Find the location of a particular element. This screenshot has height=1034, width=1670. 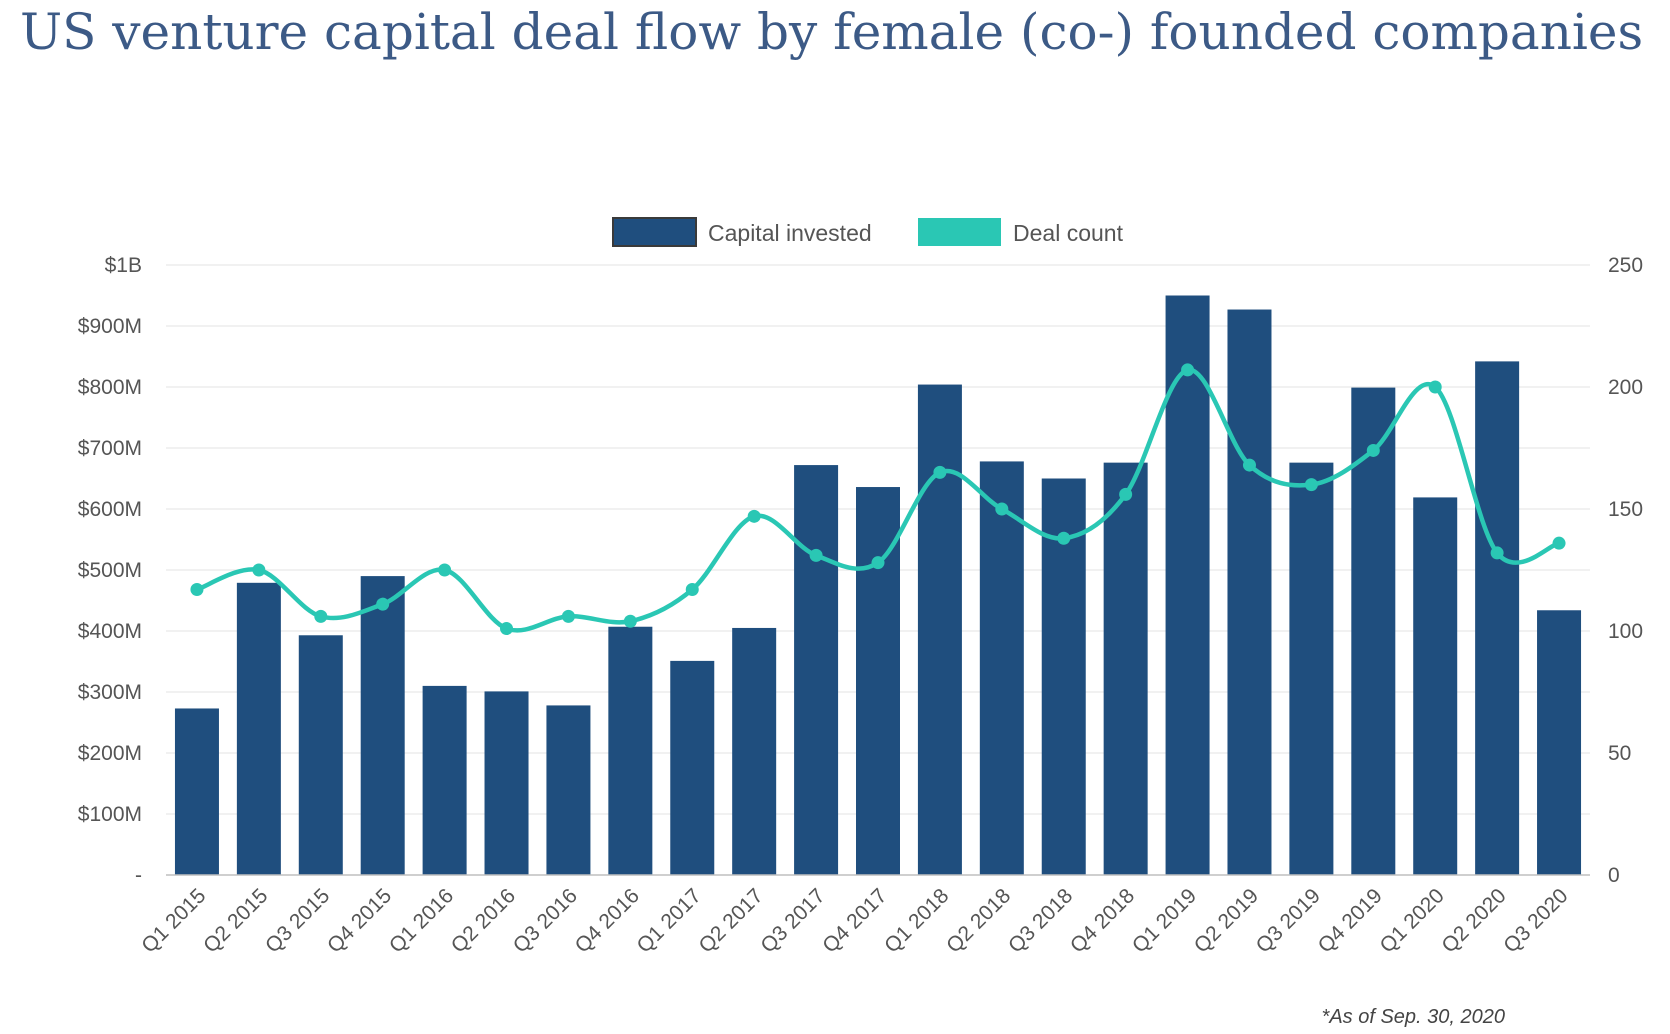

x-axis-tick-label: Q1 2015 is located at coordinates (173, 920).